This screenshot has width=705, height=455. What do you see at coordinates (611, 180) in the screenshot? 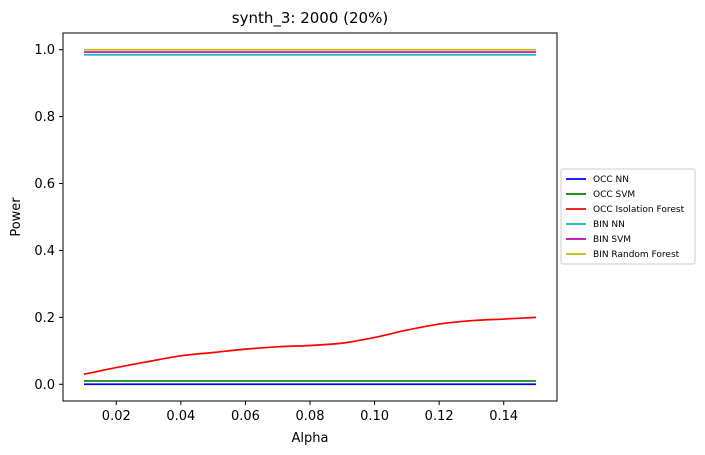
I see `legend-label-occ-nn: OCC NN` at bounding box center [611, 180].